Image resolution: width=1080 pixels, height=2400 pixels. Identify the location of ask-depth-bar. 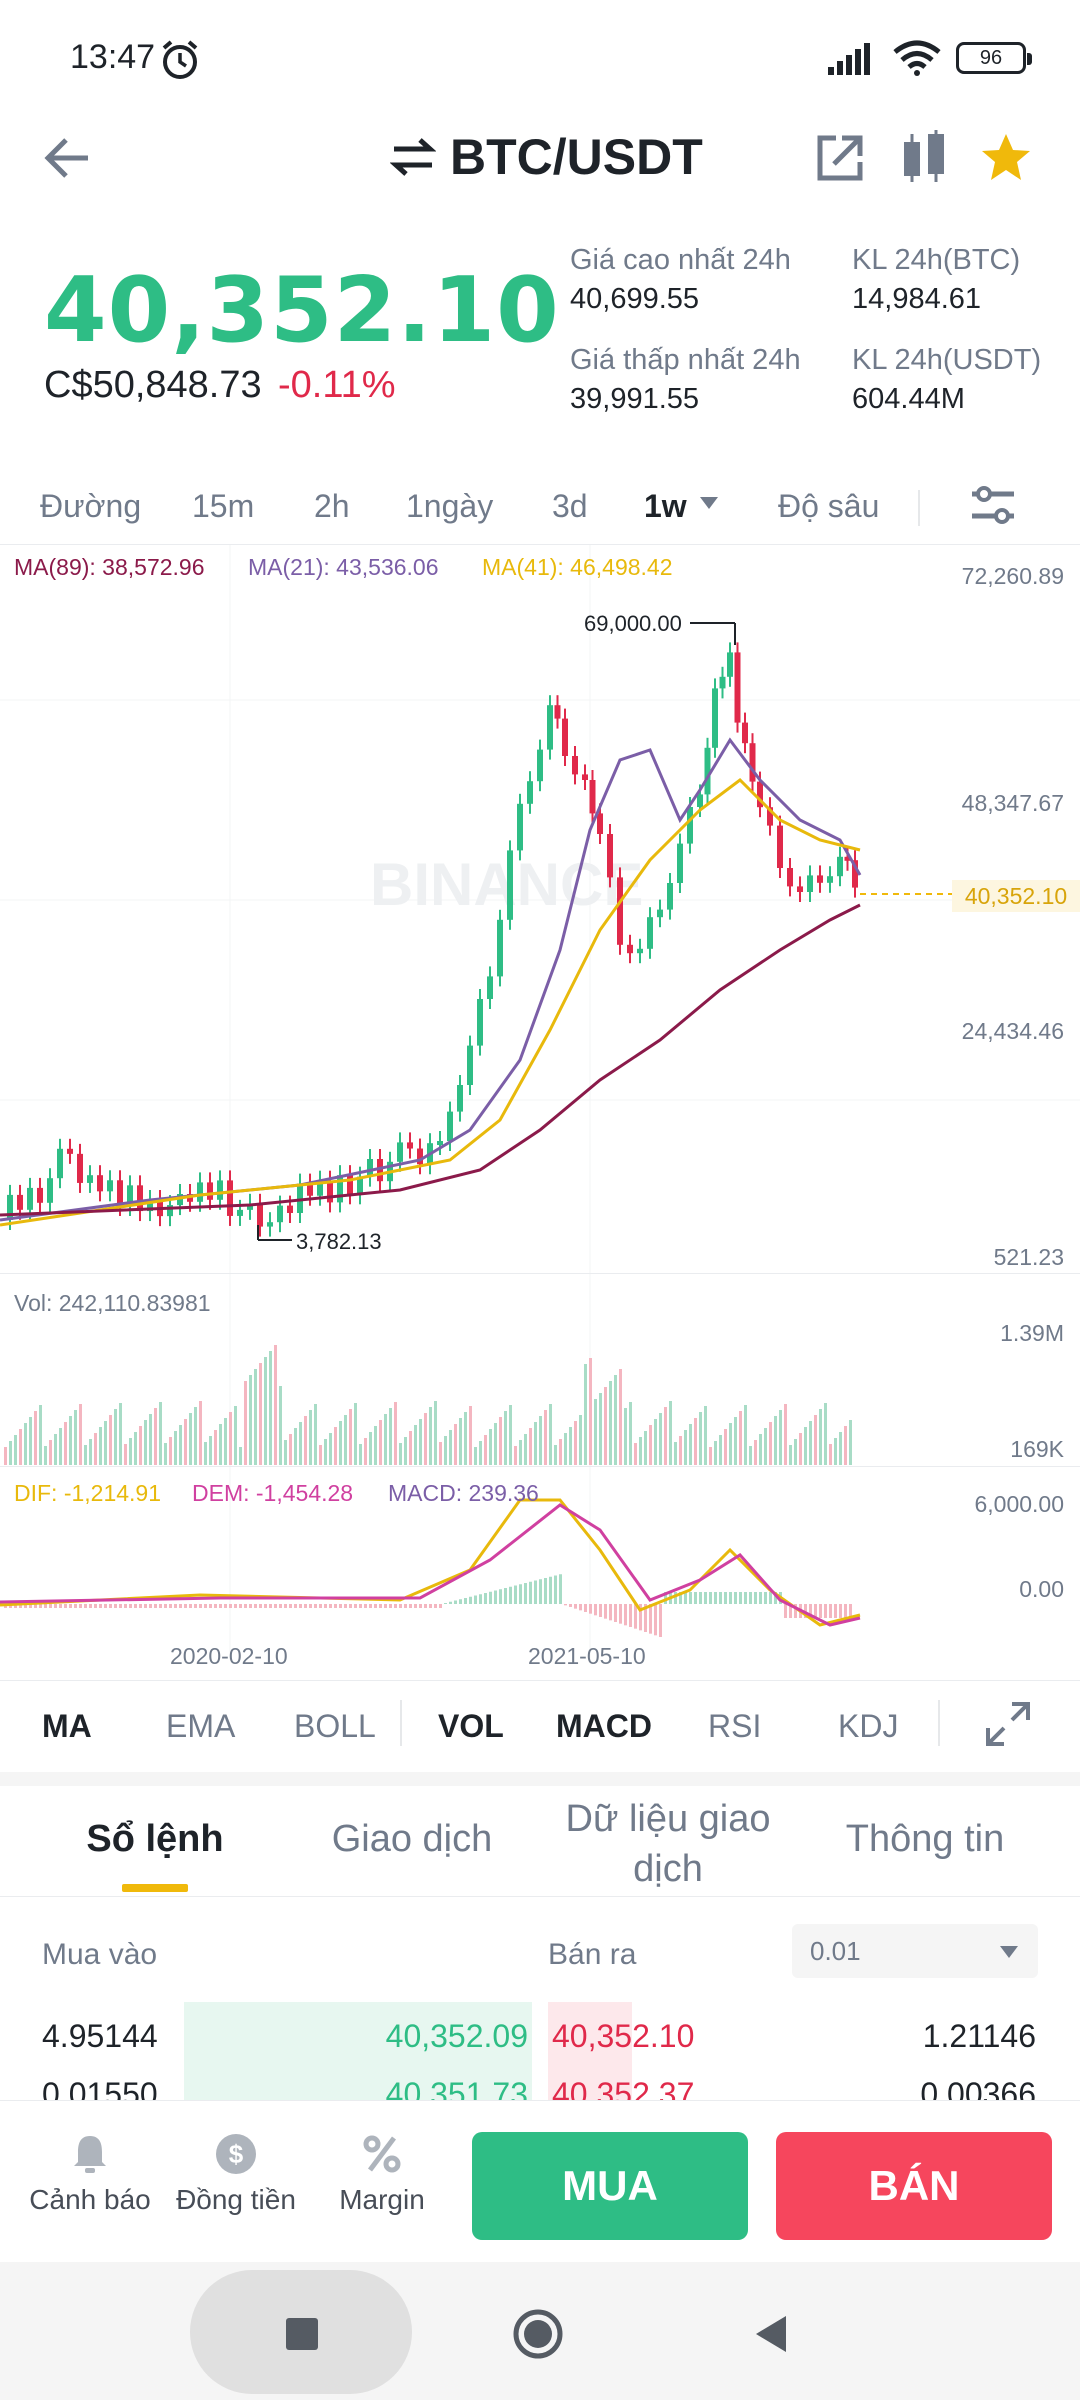
(590, 2051).